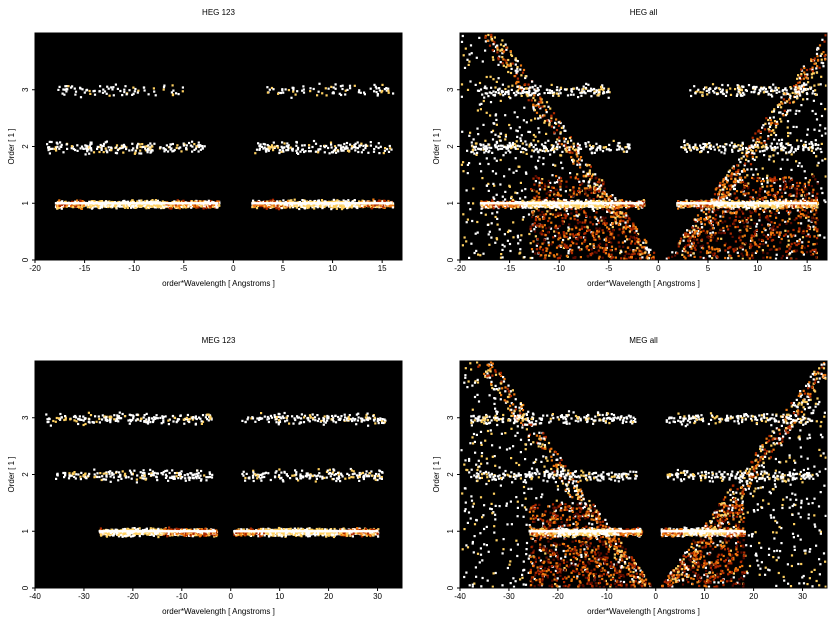  Describe the element at coordinates (25, 146) in the screenshot. I see `y-tick-label: 2` at that location.